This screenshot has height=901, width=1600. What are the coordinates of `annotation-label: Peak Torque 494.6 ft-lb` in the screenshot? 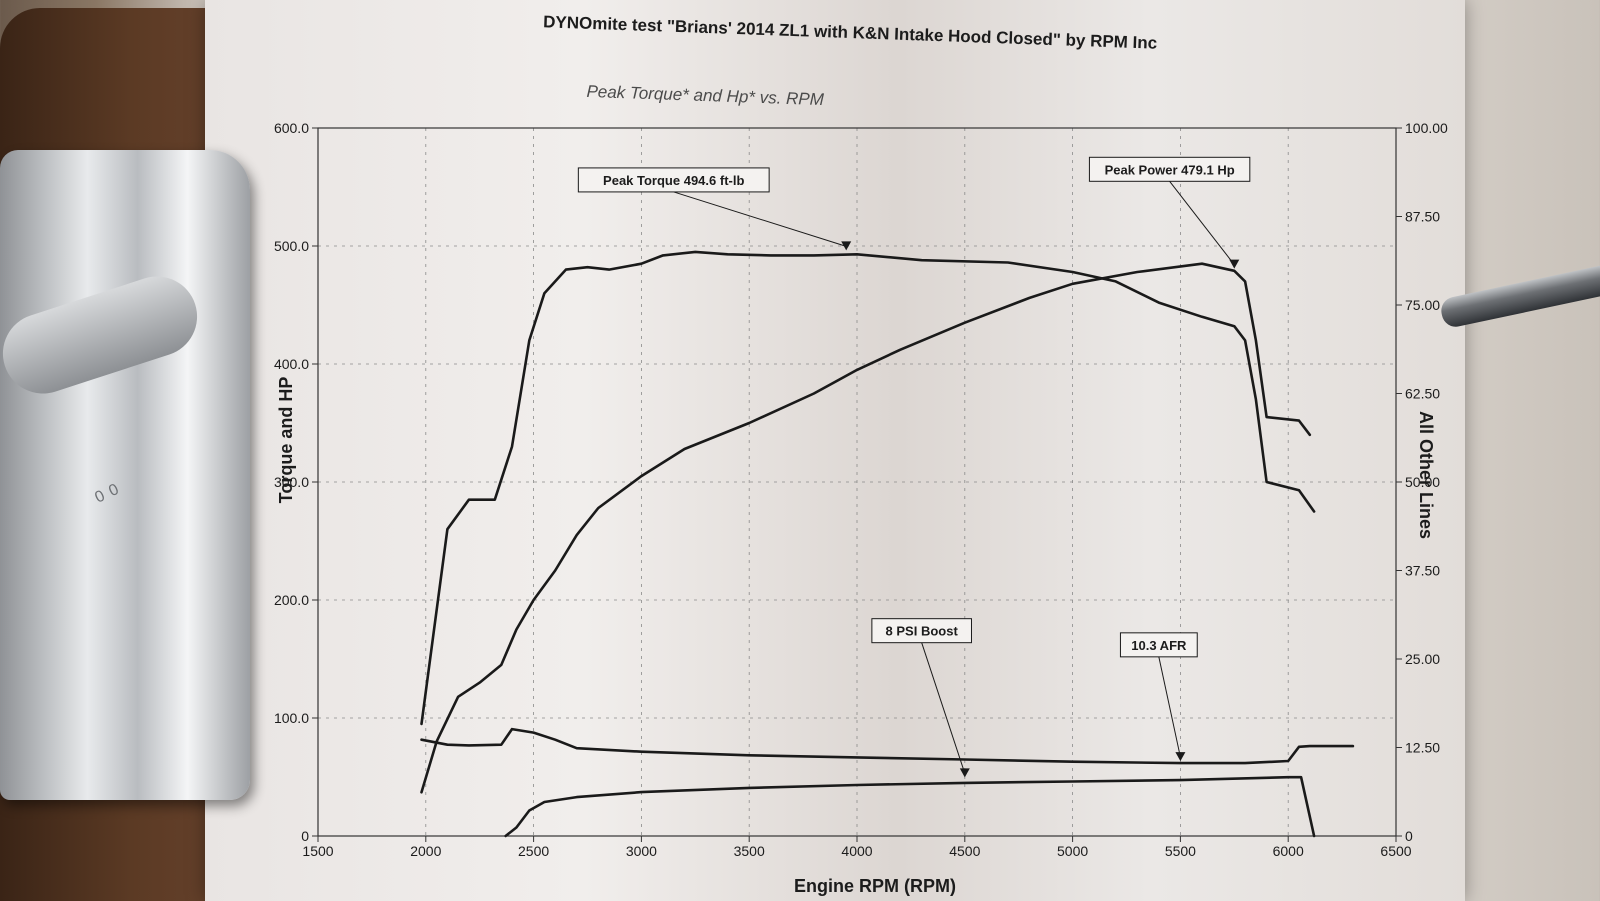 It's located at (673, 180).